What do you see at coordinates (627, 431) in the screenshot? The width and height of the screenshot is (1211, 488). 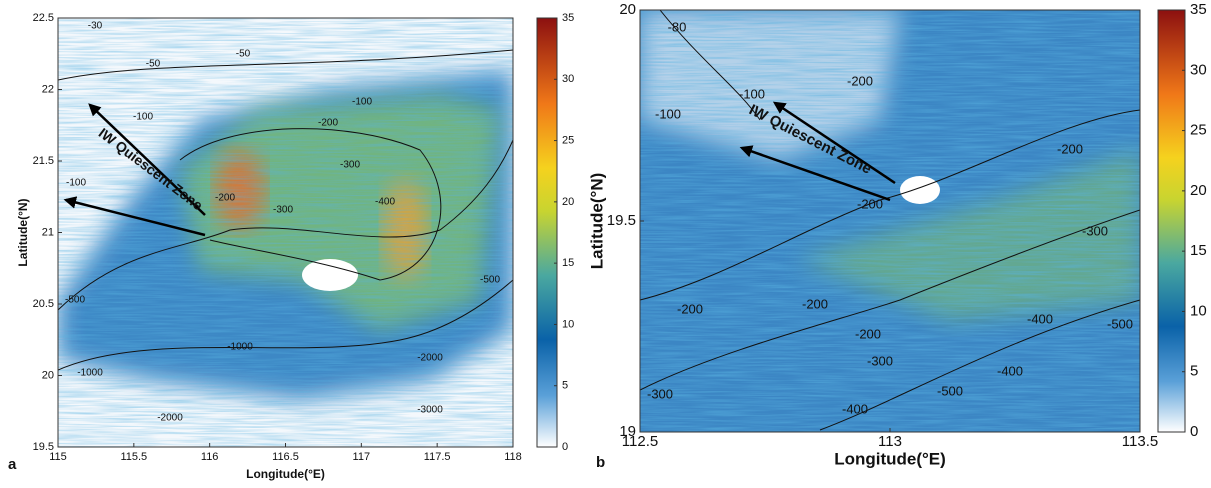 I see `y-tick-label: 19` at bounding box center [627, 431].